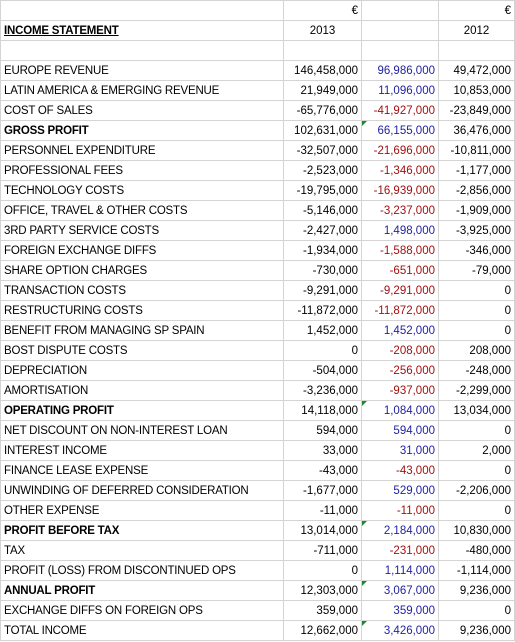 The height and width of the screenshot is (642, 515). I want to click on value-2012: -248,000, so click(476, 370).